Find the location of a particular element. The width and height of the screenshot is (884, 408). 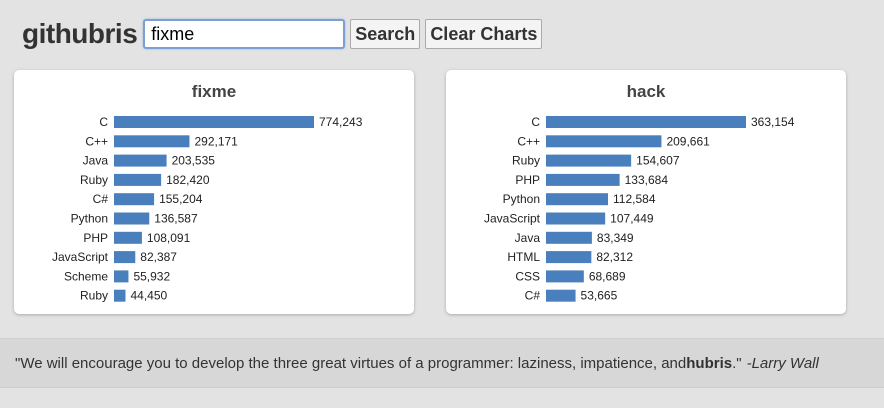

value-label: 112,584 is located at coordinates (634, 199).